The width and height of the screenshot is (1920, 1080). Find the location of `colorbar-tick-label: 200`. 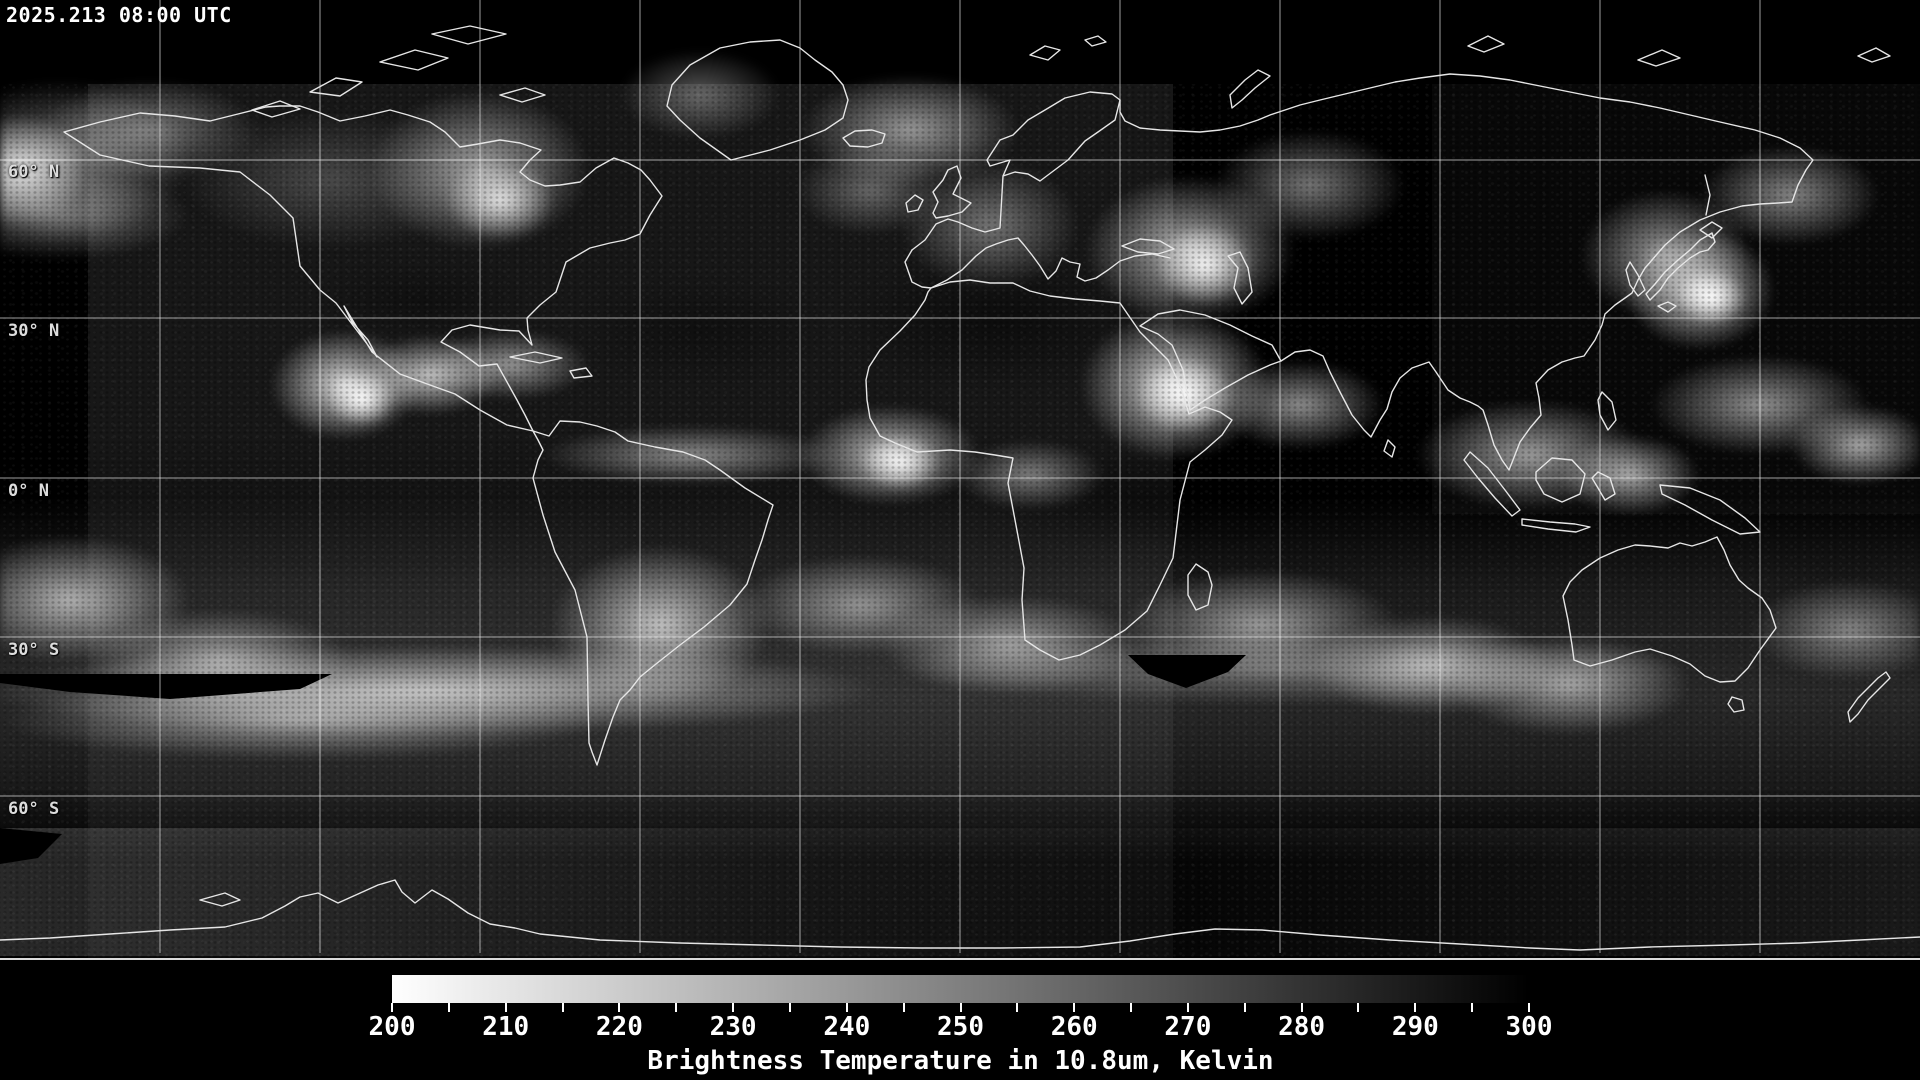

colorbar-tick-label: 200 is located at coordinates (392, 1027).